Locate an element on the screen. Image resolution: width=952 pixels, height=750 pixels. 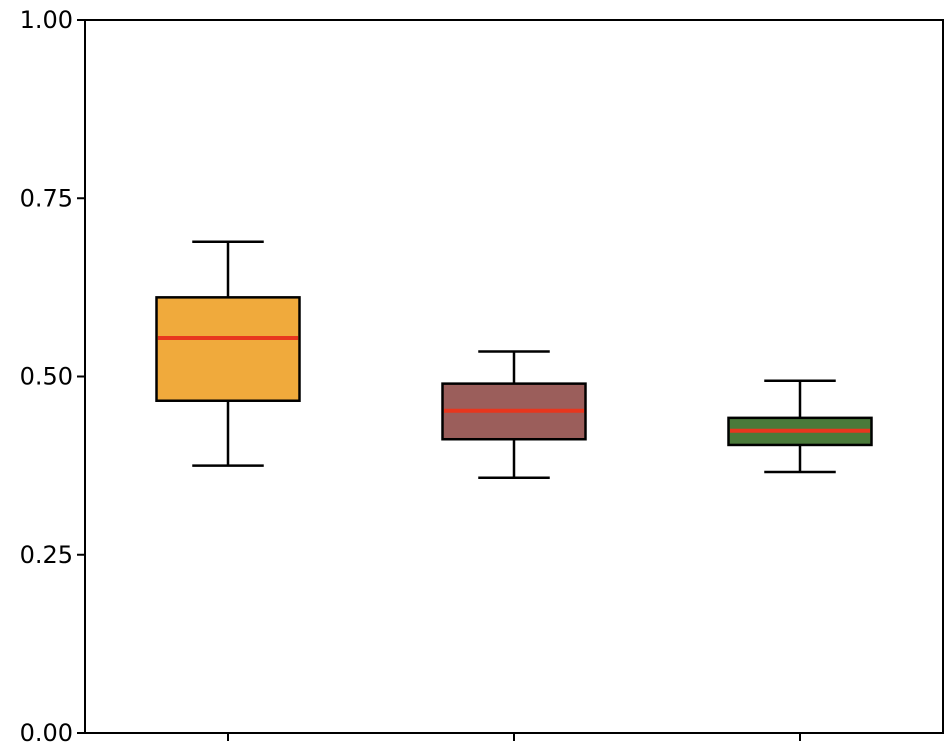
y-tick-label: 0.00 is located at coordinates (46, 733).